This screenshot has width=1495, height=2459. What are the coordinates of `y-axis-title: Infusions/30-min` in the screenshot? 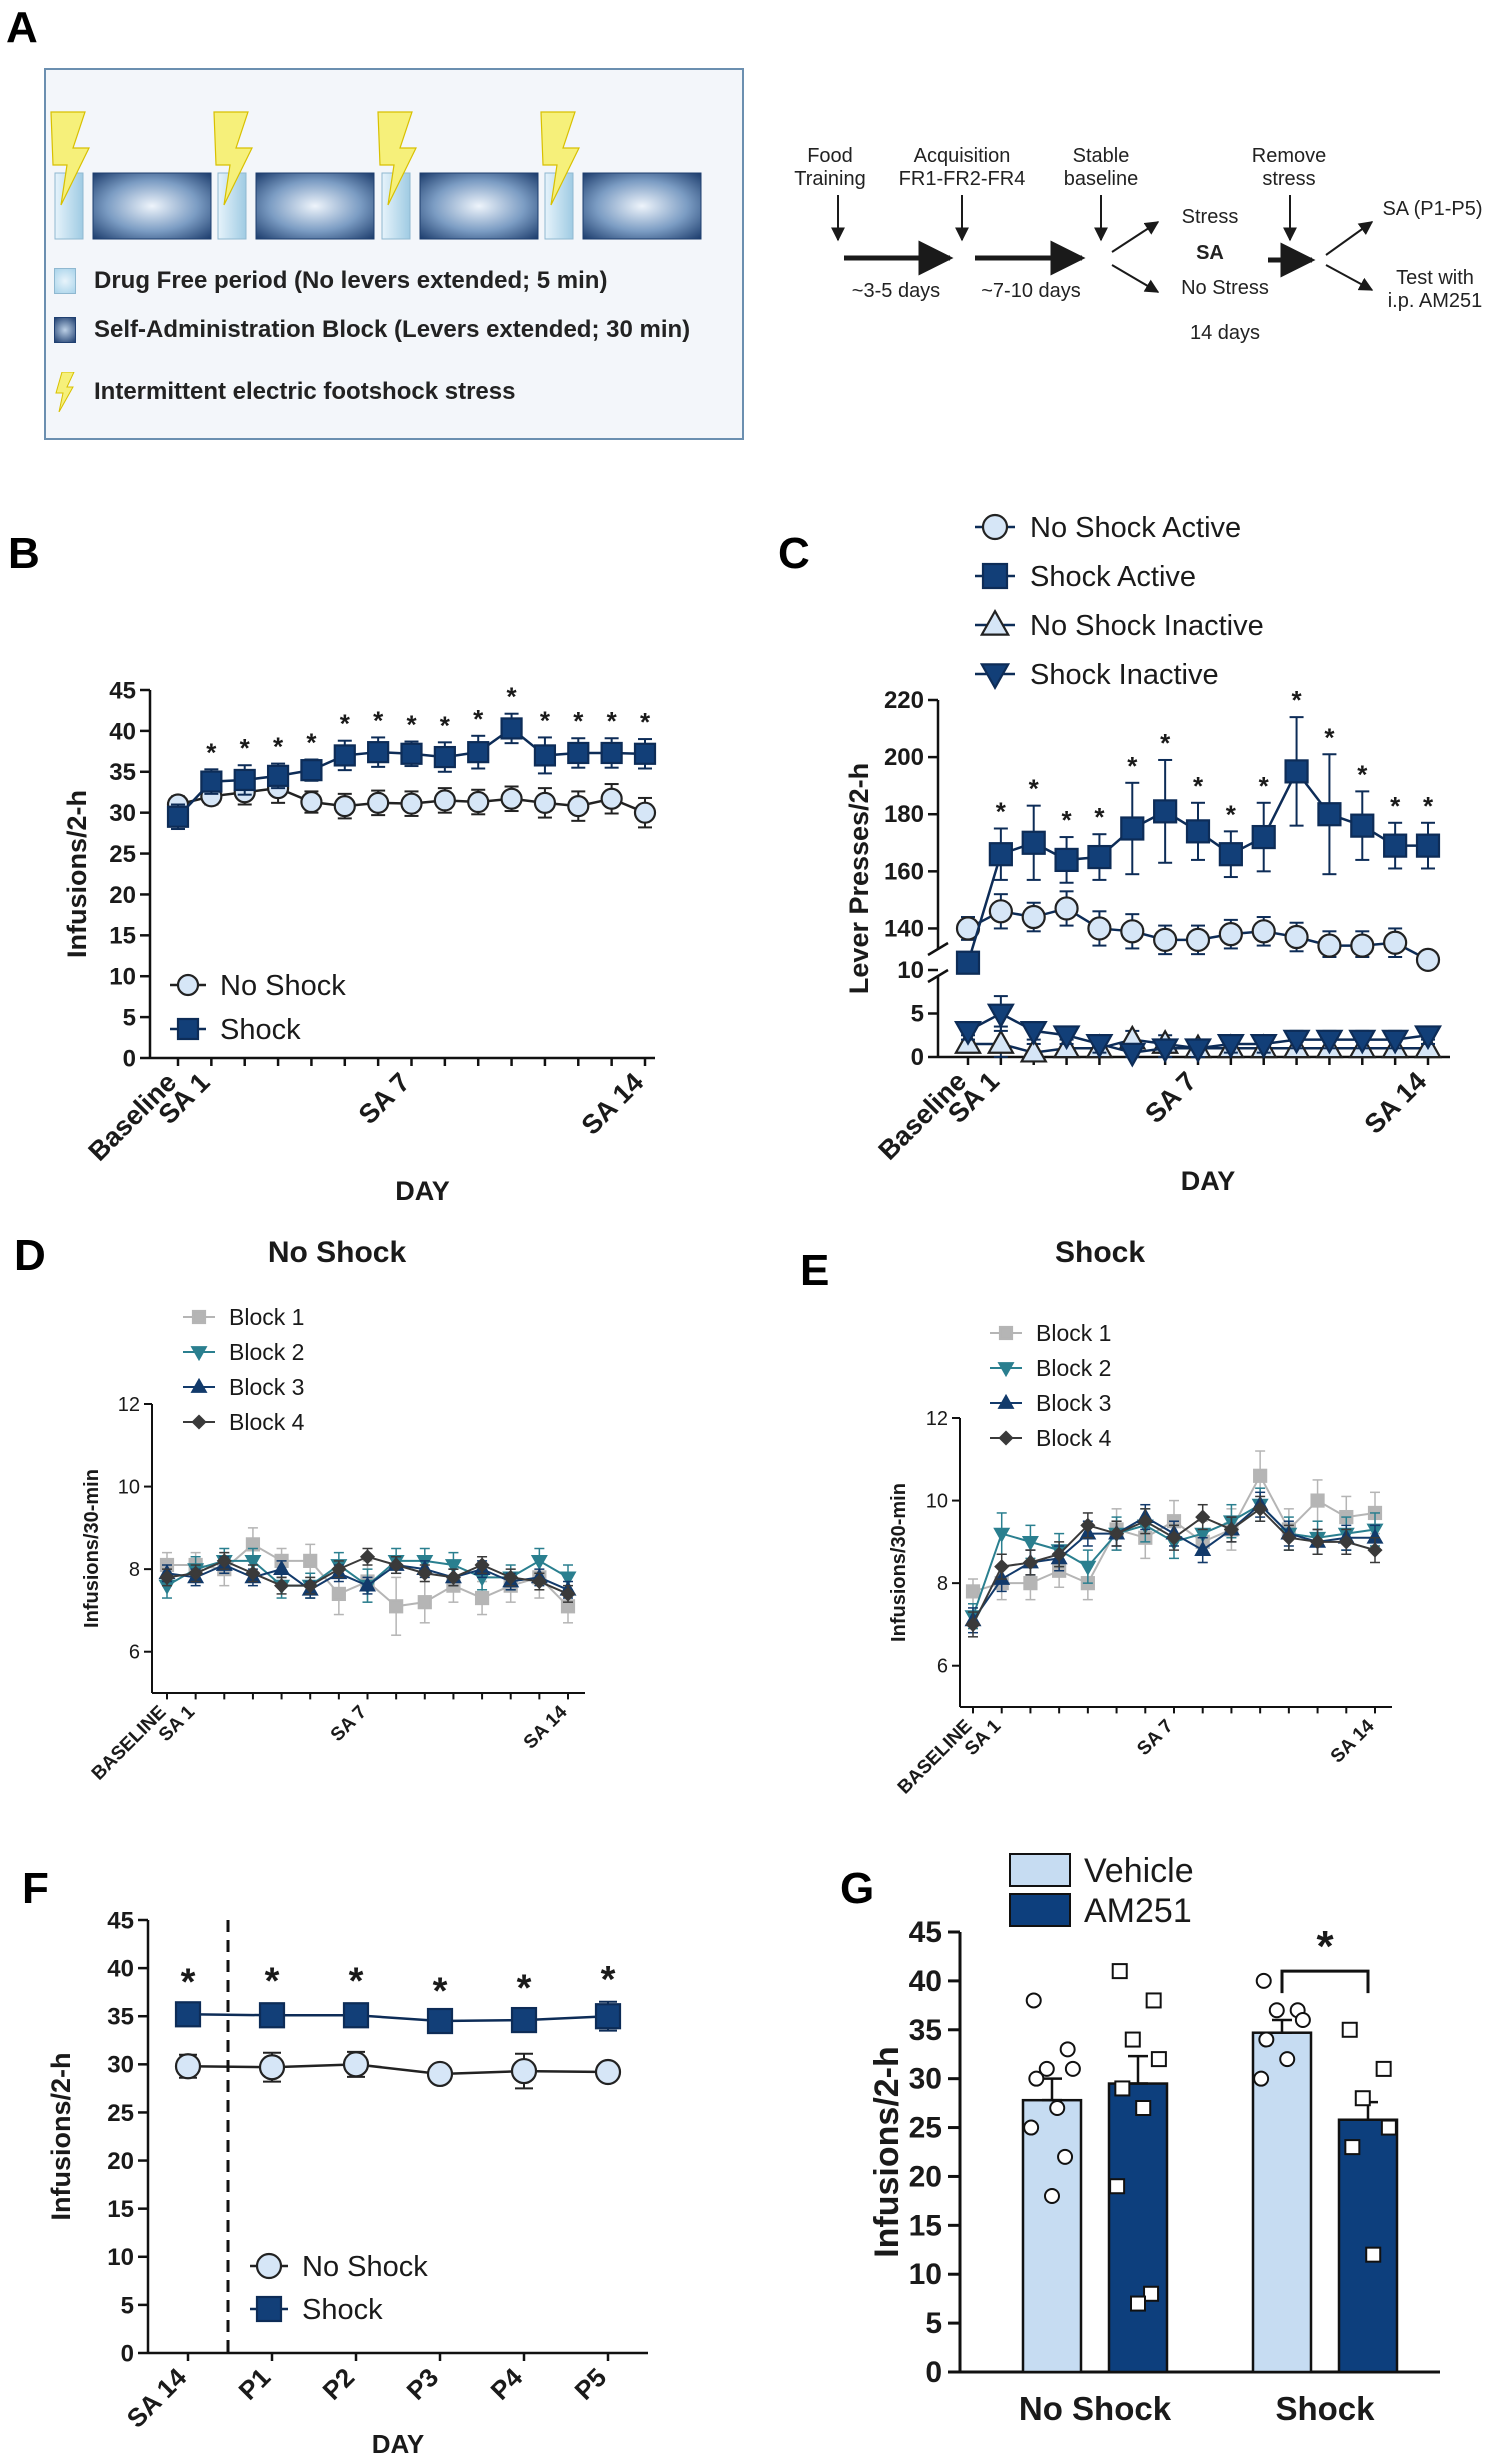 It's located at (899, 1562).